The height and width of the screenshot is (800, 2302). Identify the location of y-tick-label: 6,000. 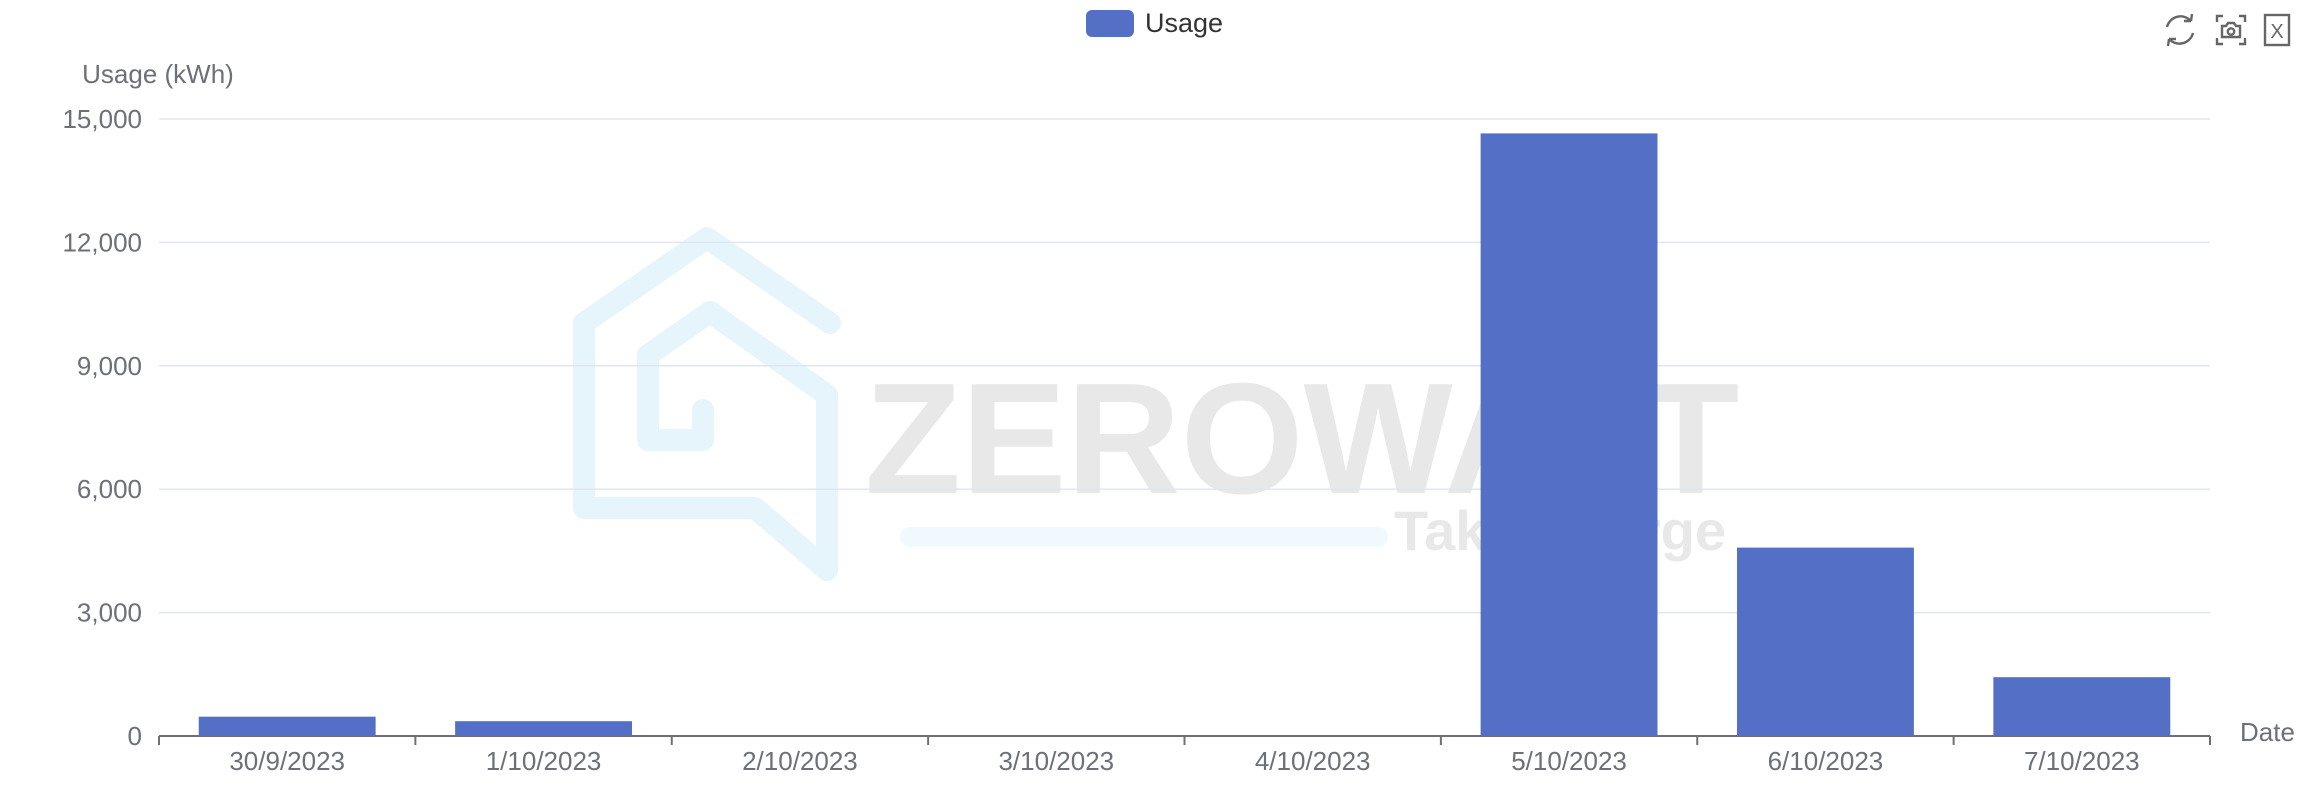
(109, 489).